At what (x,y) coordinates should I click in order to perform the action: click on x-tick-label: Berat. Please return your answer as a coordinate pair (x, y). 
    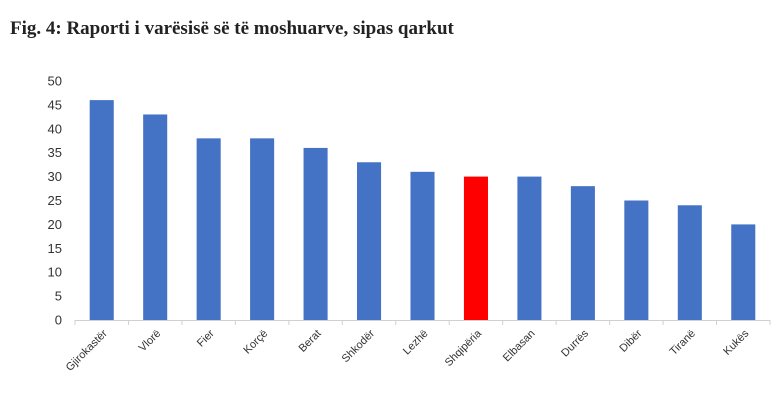
    Looking at the image, I should click on (310, 341).